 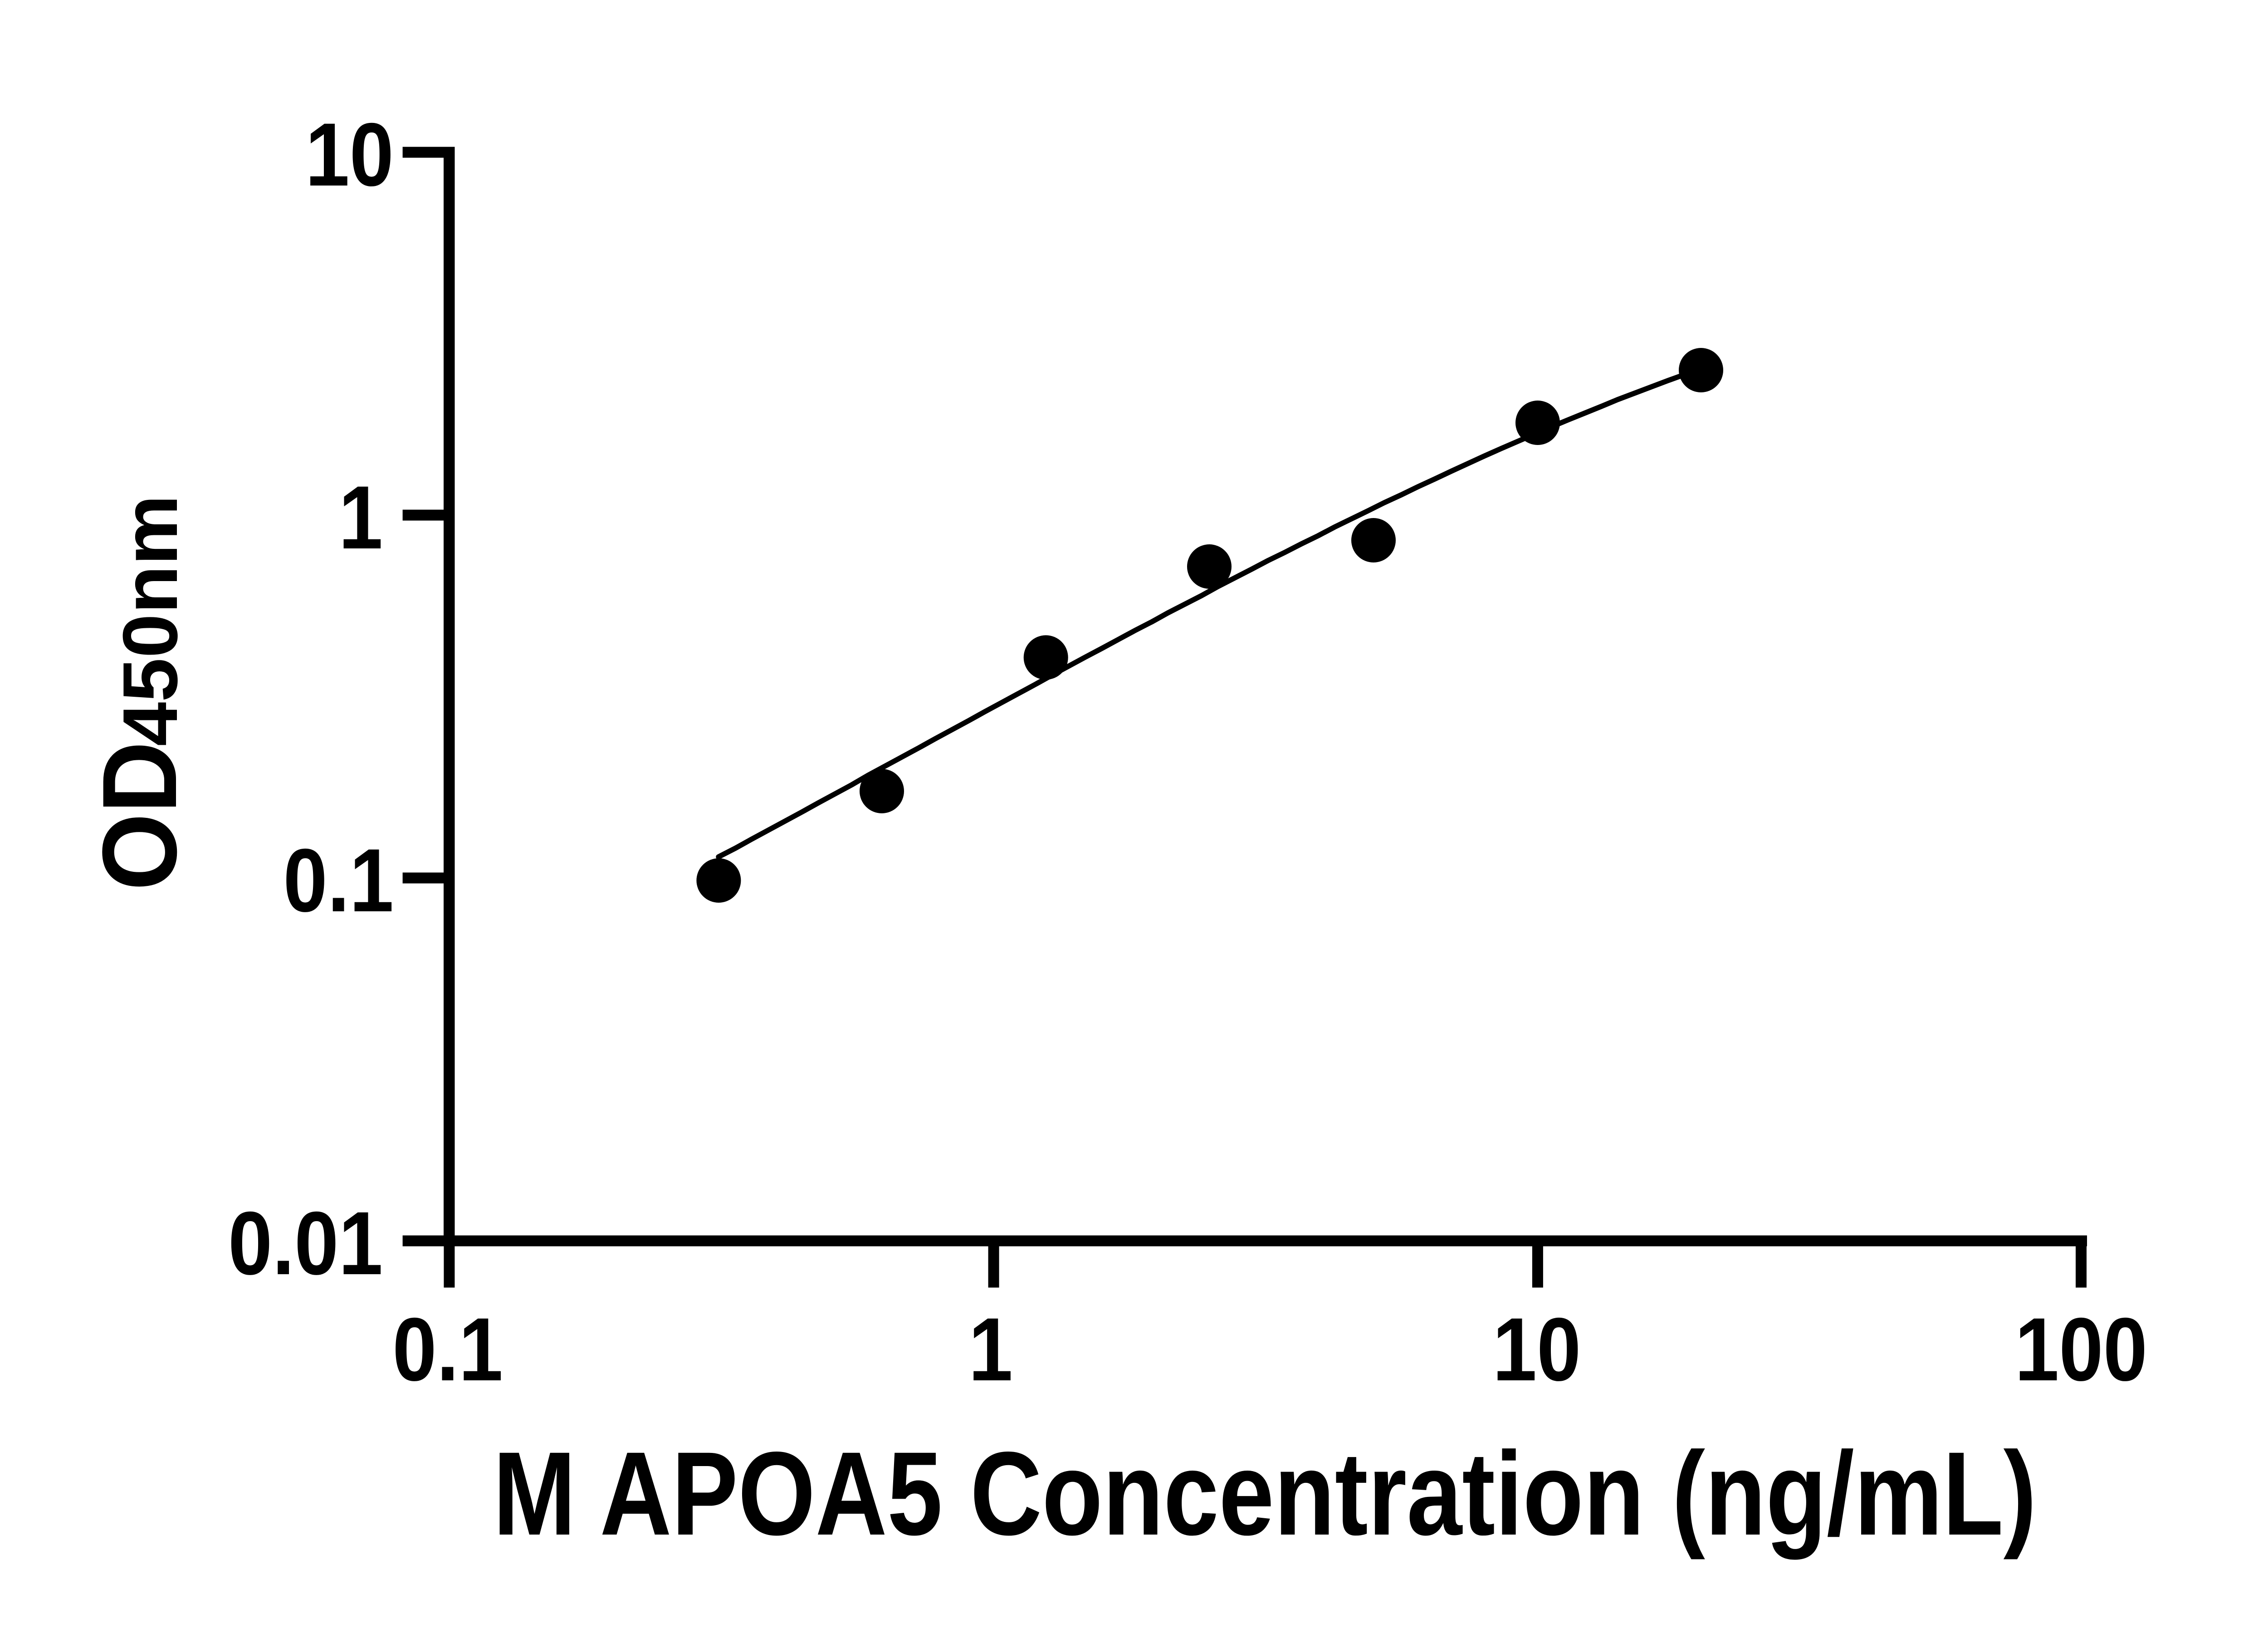 I want to click on svg-text: OD, so click(x=139, y=815).